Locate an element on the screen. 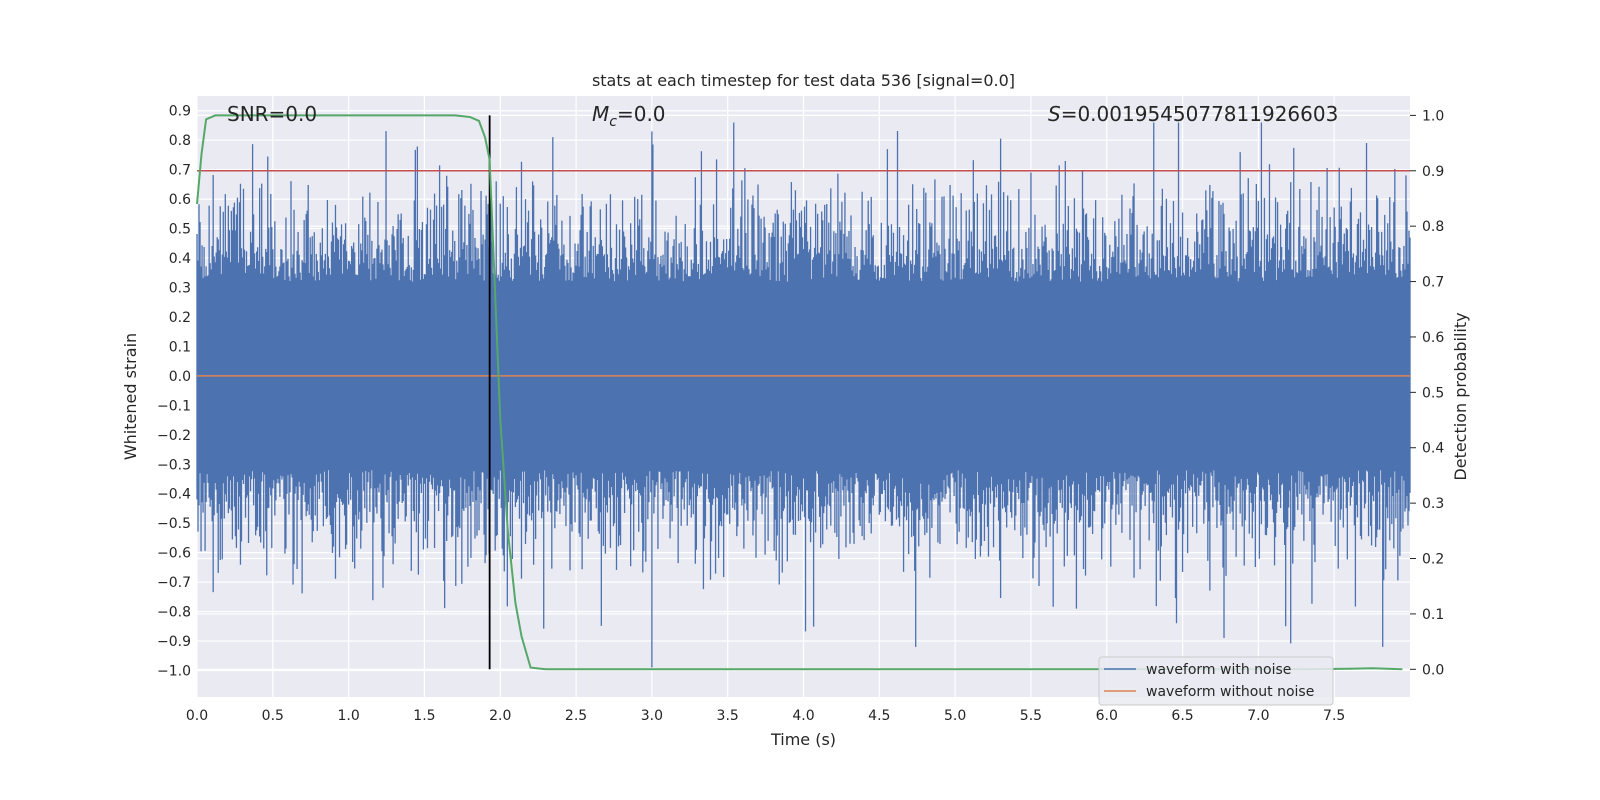  annotation-s-value: =0.0019545077811926603 is located at coordinates (1200, 114).